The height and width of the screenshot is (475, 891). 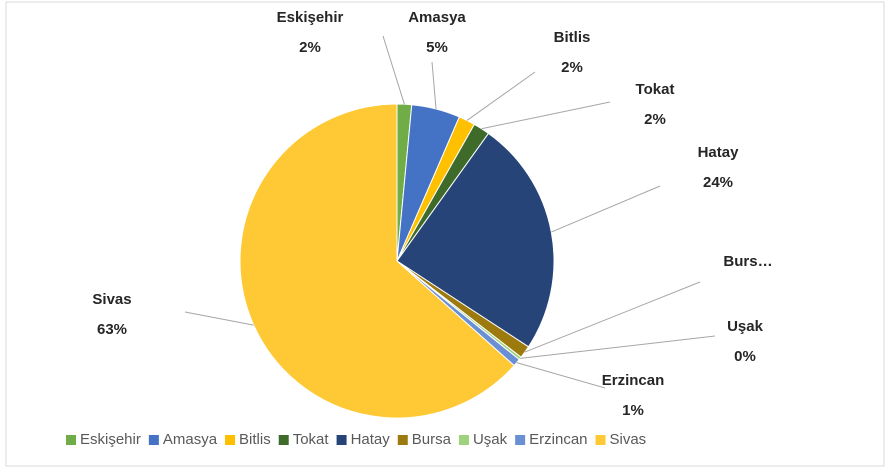 I want to click on legend-label: Bursa, so click(x=432, y=439).